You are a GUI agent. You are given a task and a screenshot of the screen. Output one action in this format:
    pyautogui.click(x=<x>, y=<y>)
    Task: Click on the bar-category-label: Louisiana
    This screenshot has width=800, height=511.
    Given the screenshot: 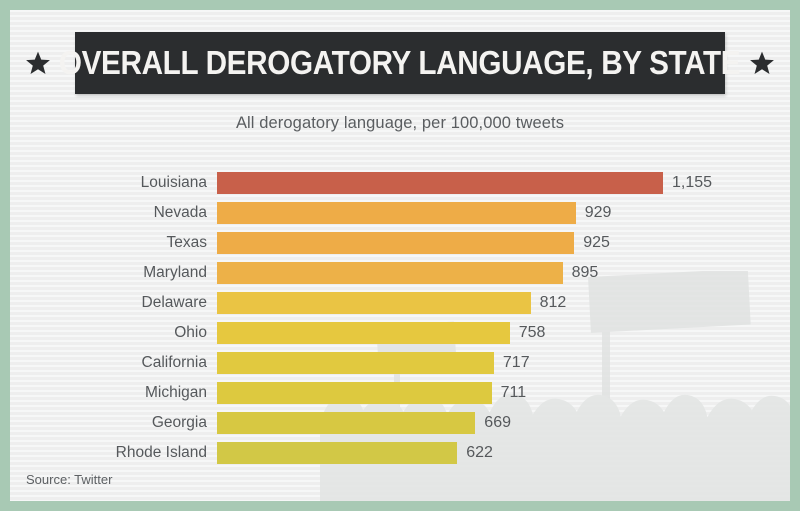 What is the action you would take?
    pyautogui.click(x=173, y=182)
    